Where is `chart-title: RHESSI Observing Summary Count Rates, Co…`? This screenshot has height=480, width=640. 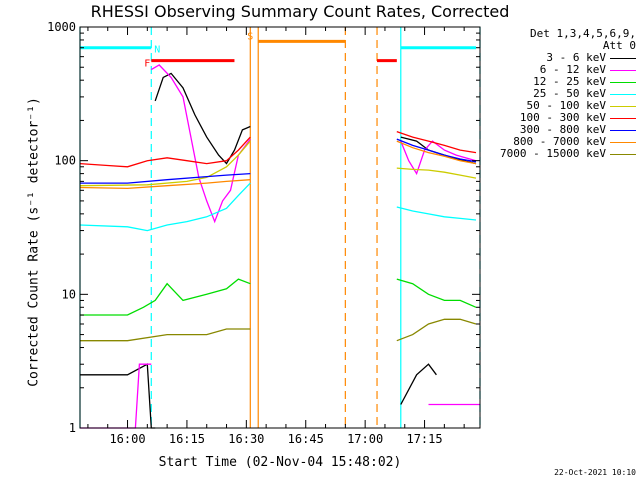
chart-title: RHESSI Observing Summary Count Rates, Co… is located at coordinates (300, 11).